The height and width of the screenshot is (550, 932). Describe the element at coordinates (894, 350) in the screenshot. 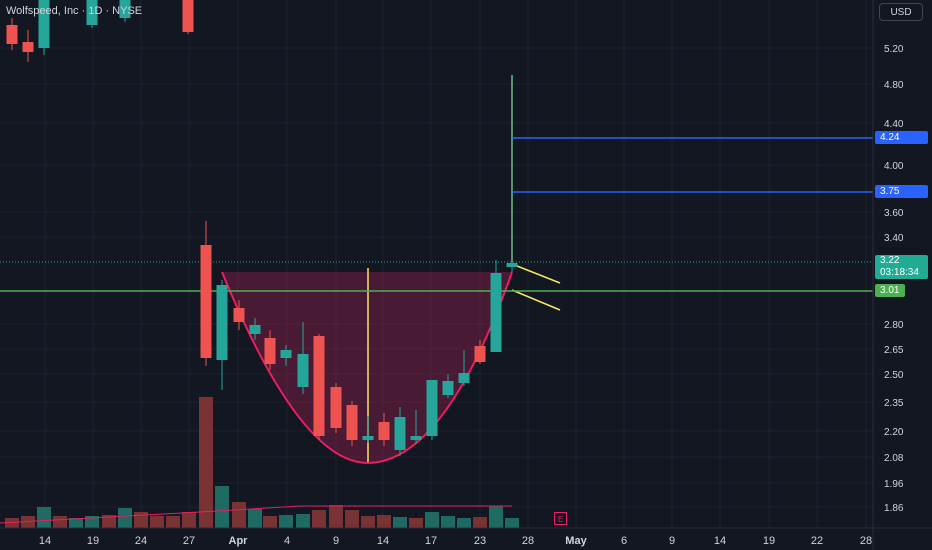

I see `price-axis-label: 2.65` at that location.